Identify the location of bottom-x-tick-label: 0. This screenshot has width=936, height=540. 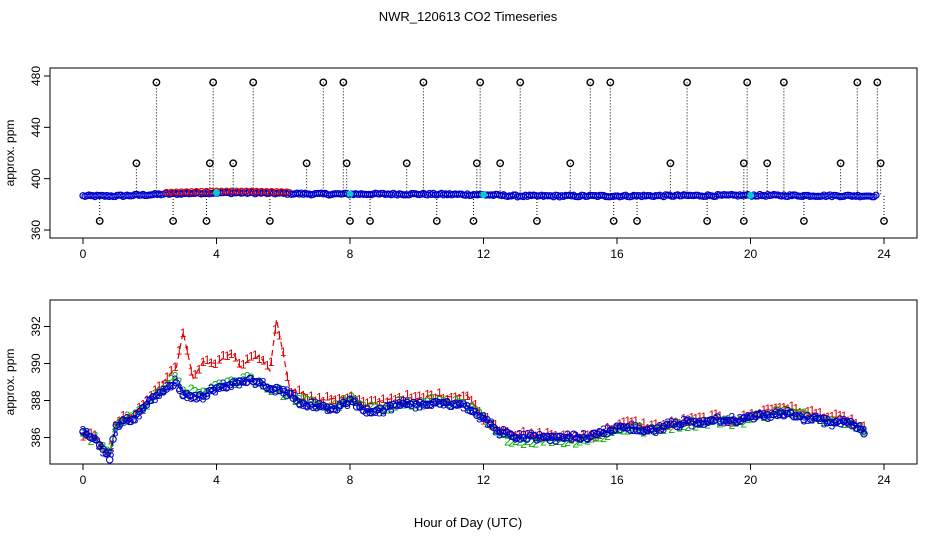
(83, 480).